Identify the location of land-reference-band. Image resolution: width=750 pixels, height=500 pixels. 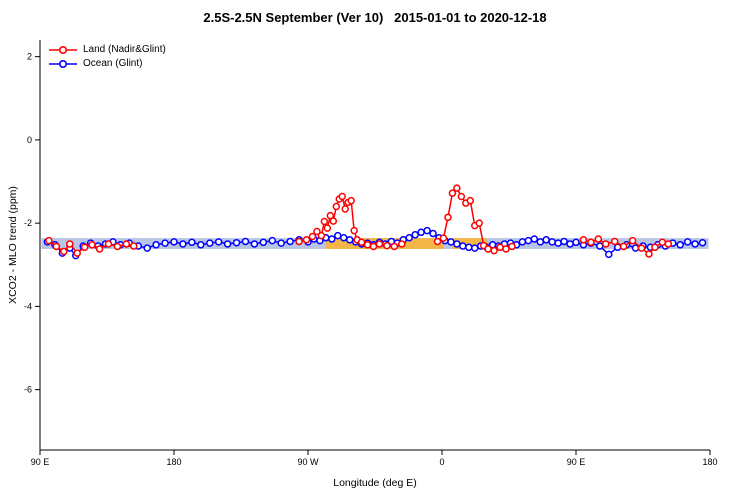
(469, 243).